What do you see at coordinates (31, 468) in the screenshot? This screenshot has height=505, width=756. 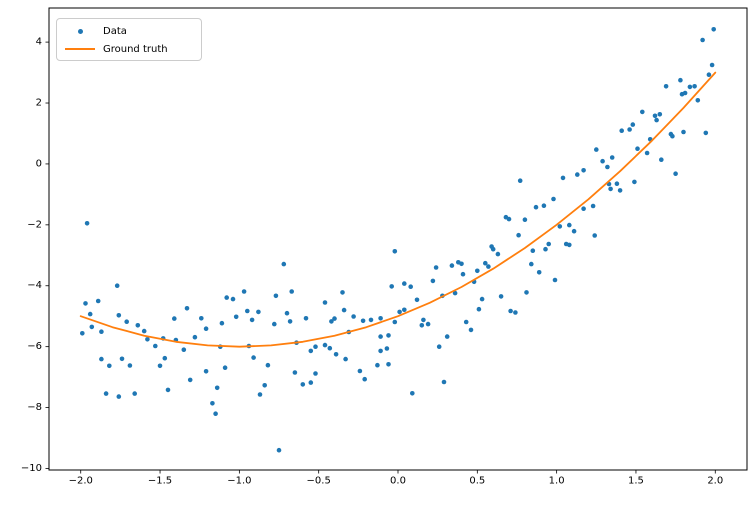 I see `y-tick-label: −10` at bounding box center [31, 468].